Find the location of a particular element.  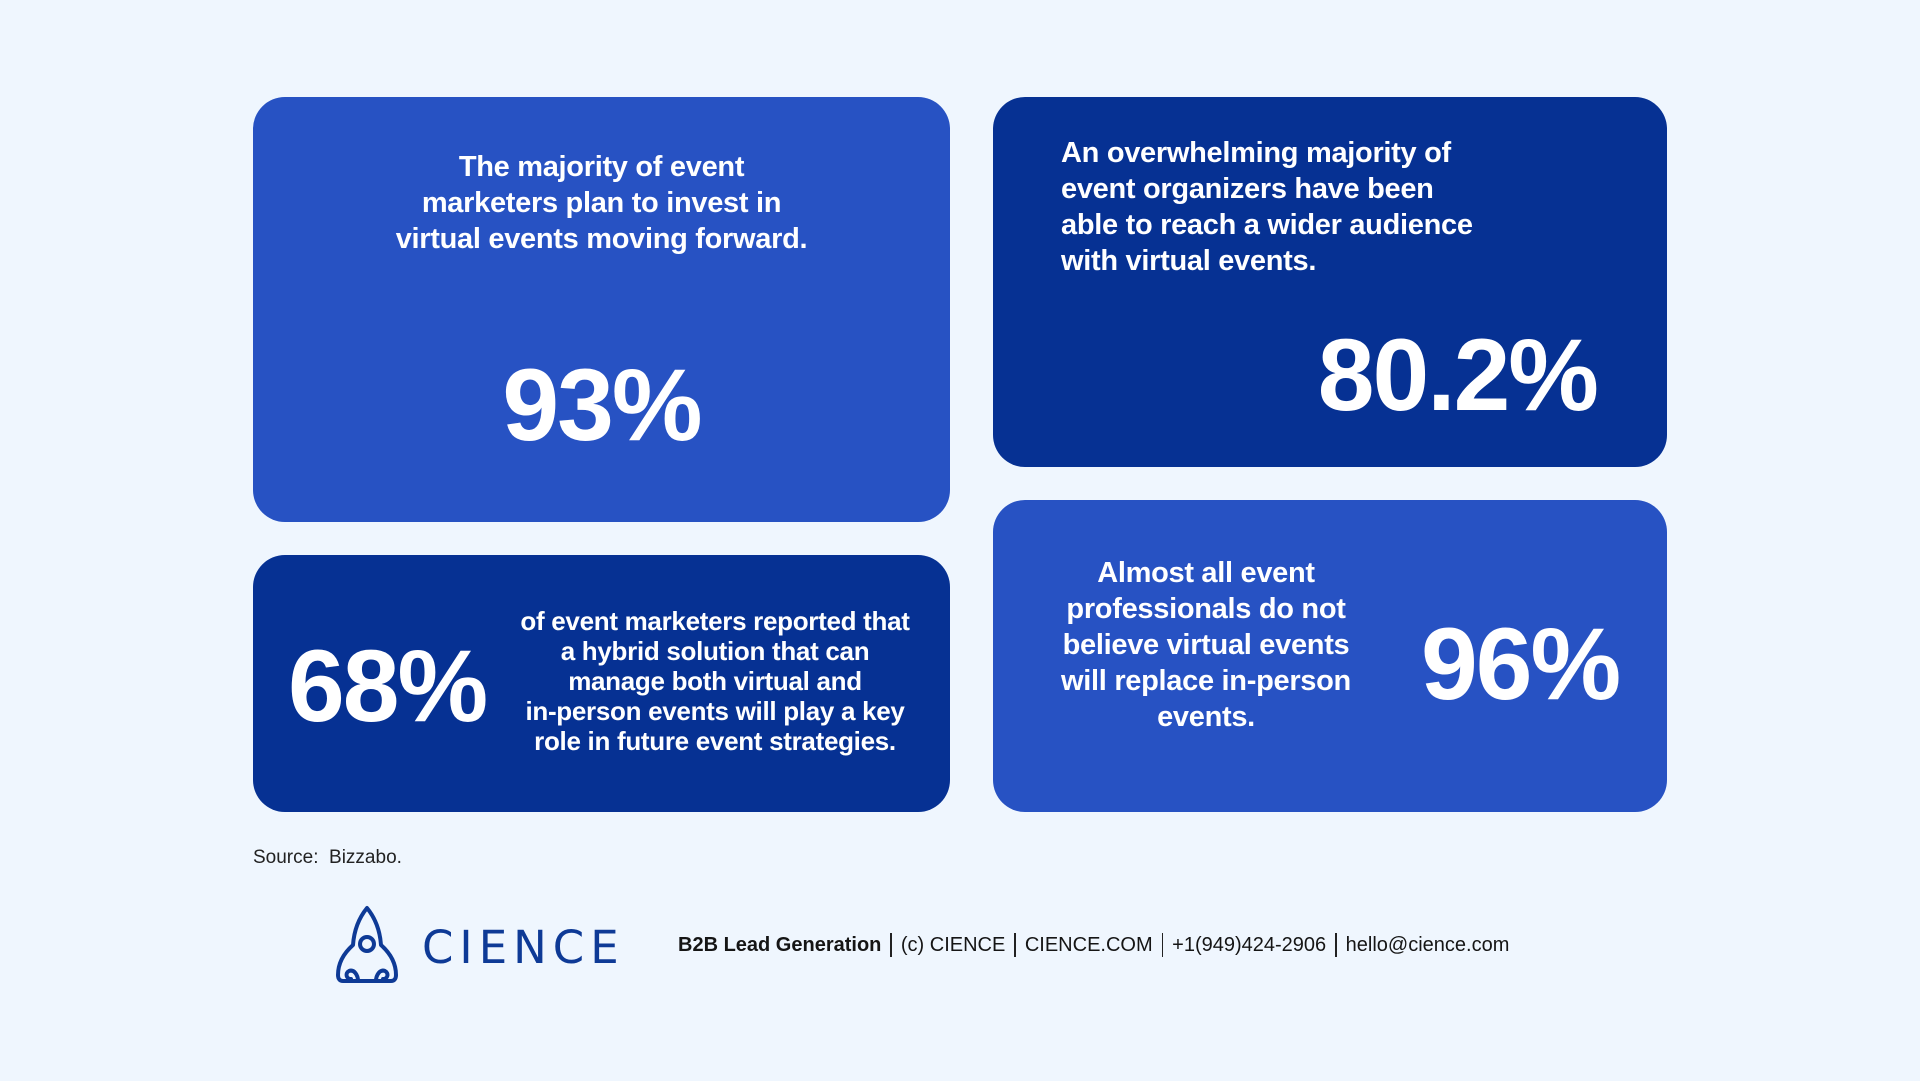

footer-phone: +1(949)424-2906 is located at coordinates (1249, 944).